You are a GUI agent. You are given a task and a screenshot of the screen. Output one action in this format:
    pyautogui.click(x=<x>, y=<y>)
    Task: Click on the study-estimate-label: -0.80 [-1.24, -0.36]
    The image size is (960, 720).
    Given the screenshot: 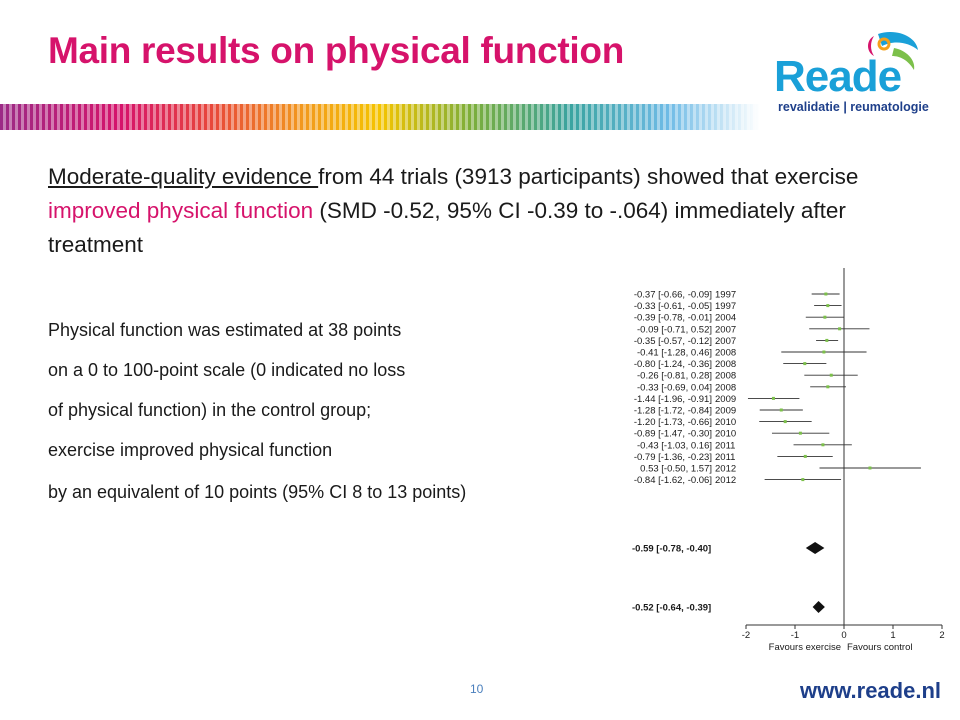 What is the action you would take?
    pyautogui.click(x=673, y=364)
    